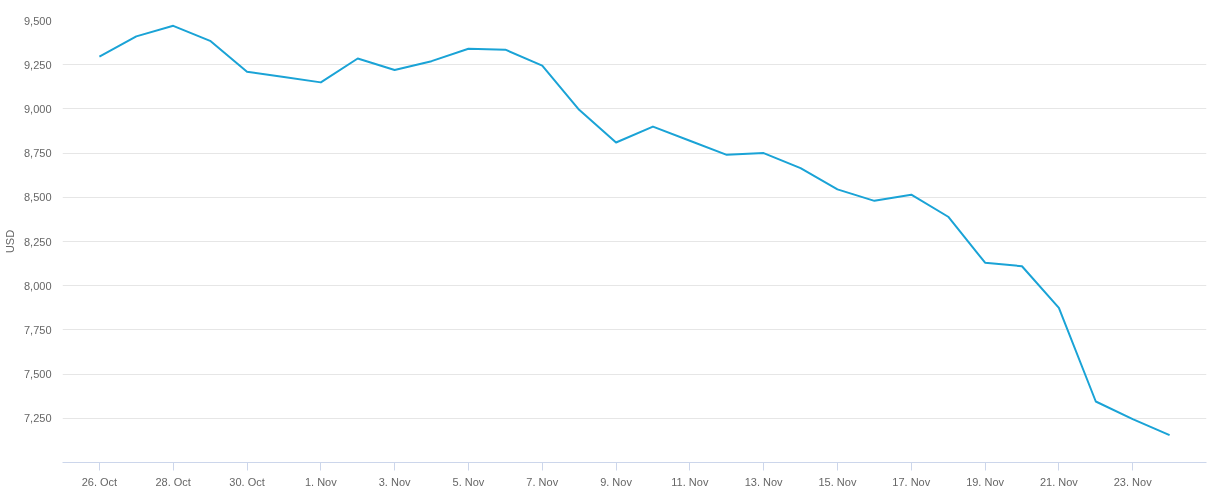 The height and width of the screenshot is (490, 1211). I want to click on y-tick-label: 8,250, so click(37, 241).